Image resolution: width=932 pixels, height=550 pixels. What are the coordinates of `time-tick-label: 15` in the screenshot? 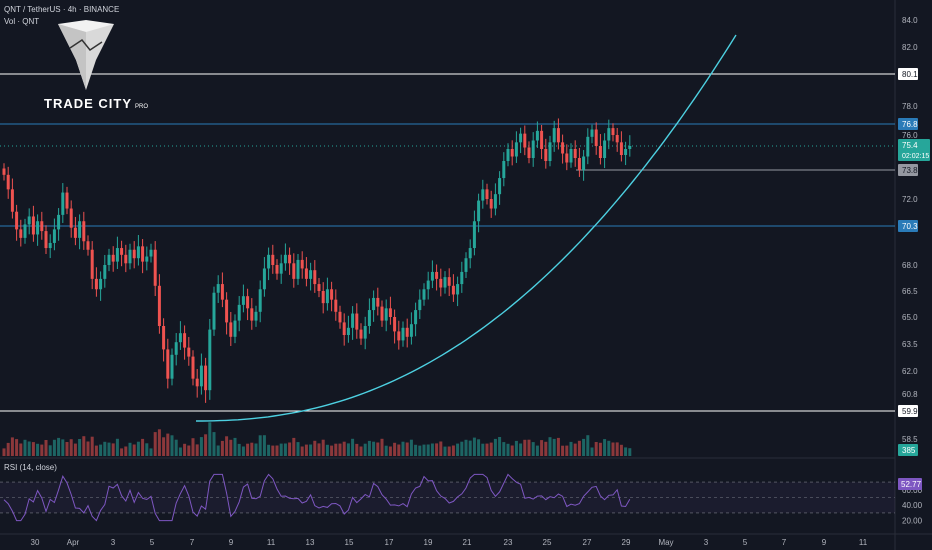 It's located at (349, 542).